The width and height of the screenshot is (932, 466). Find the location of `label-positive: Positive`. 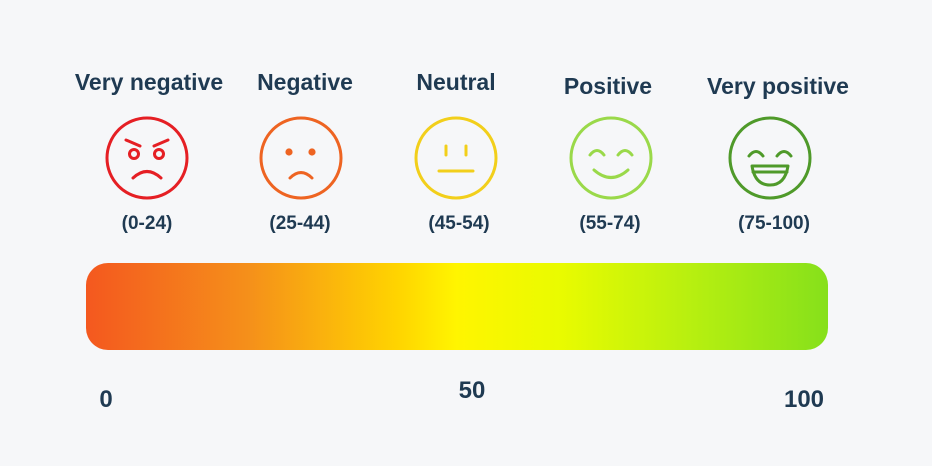

label-positive: Positive is located at coordinates (608, 86).